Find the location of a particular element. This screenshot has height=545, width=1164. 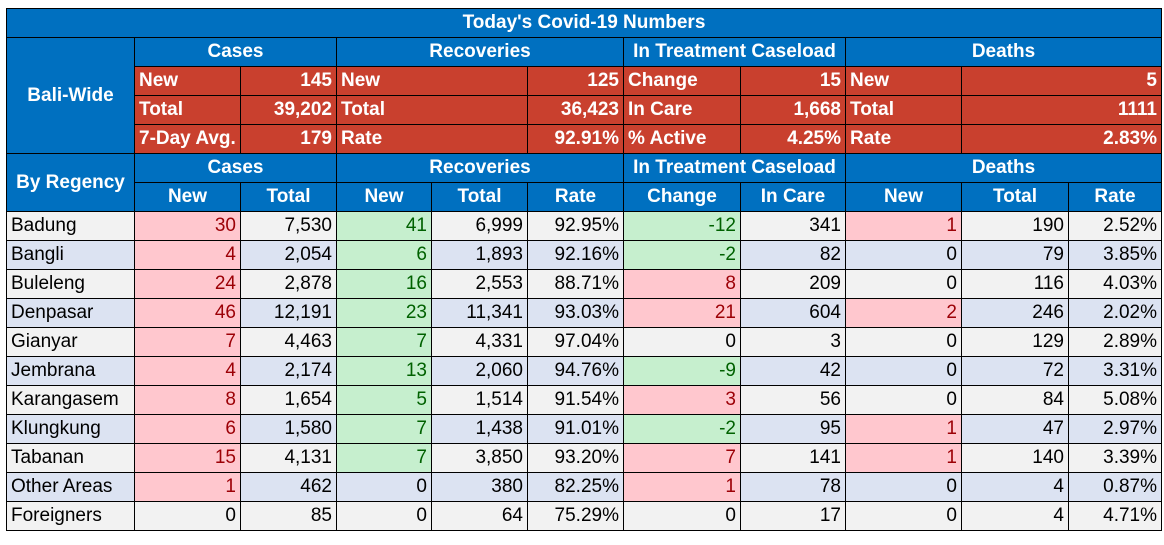

table-cell: 91.01% is located at coordinates (575, 429).